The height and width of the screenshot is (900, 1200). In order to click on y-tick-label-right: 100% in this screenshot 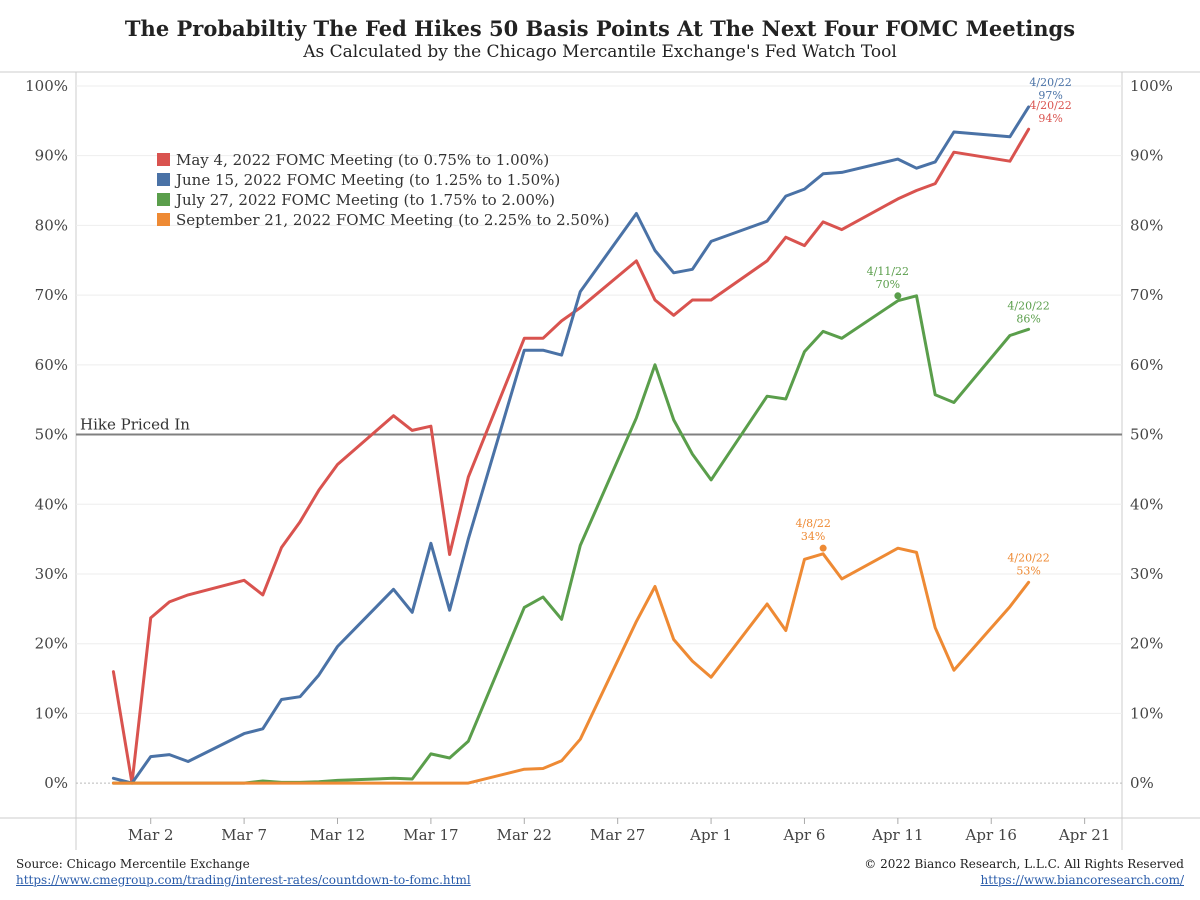, I will do `click(1151, 86)`.